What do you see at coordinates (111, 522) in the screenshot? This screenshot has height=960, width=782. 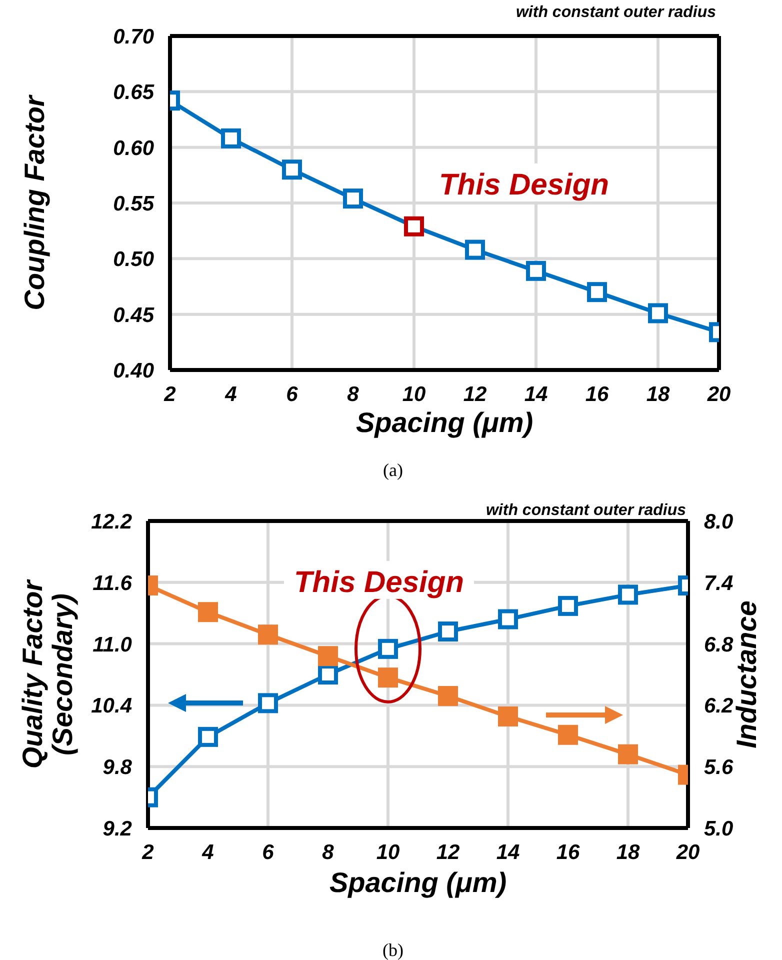 I see `y-tick-label: 12.2` at bounding box center [111, 522].